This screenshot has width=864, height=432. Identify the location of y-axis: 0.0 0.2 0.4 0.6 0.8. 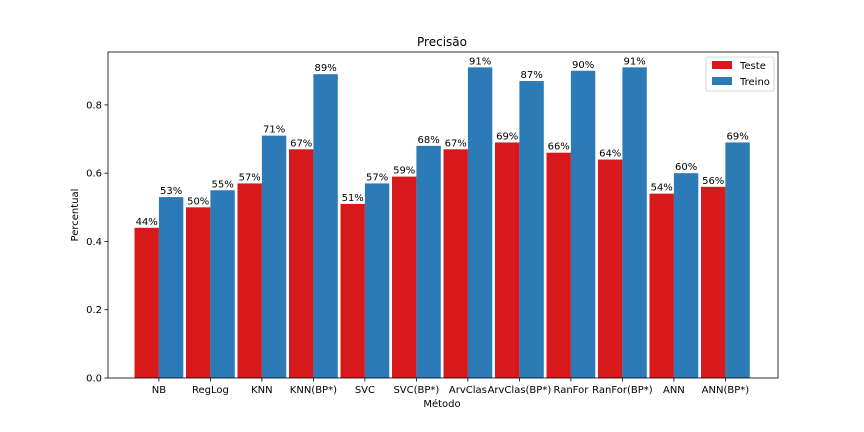
(97, 242).